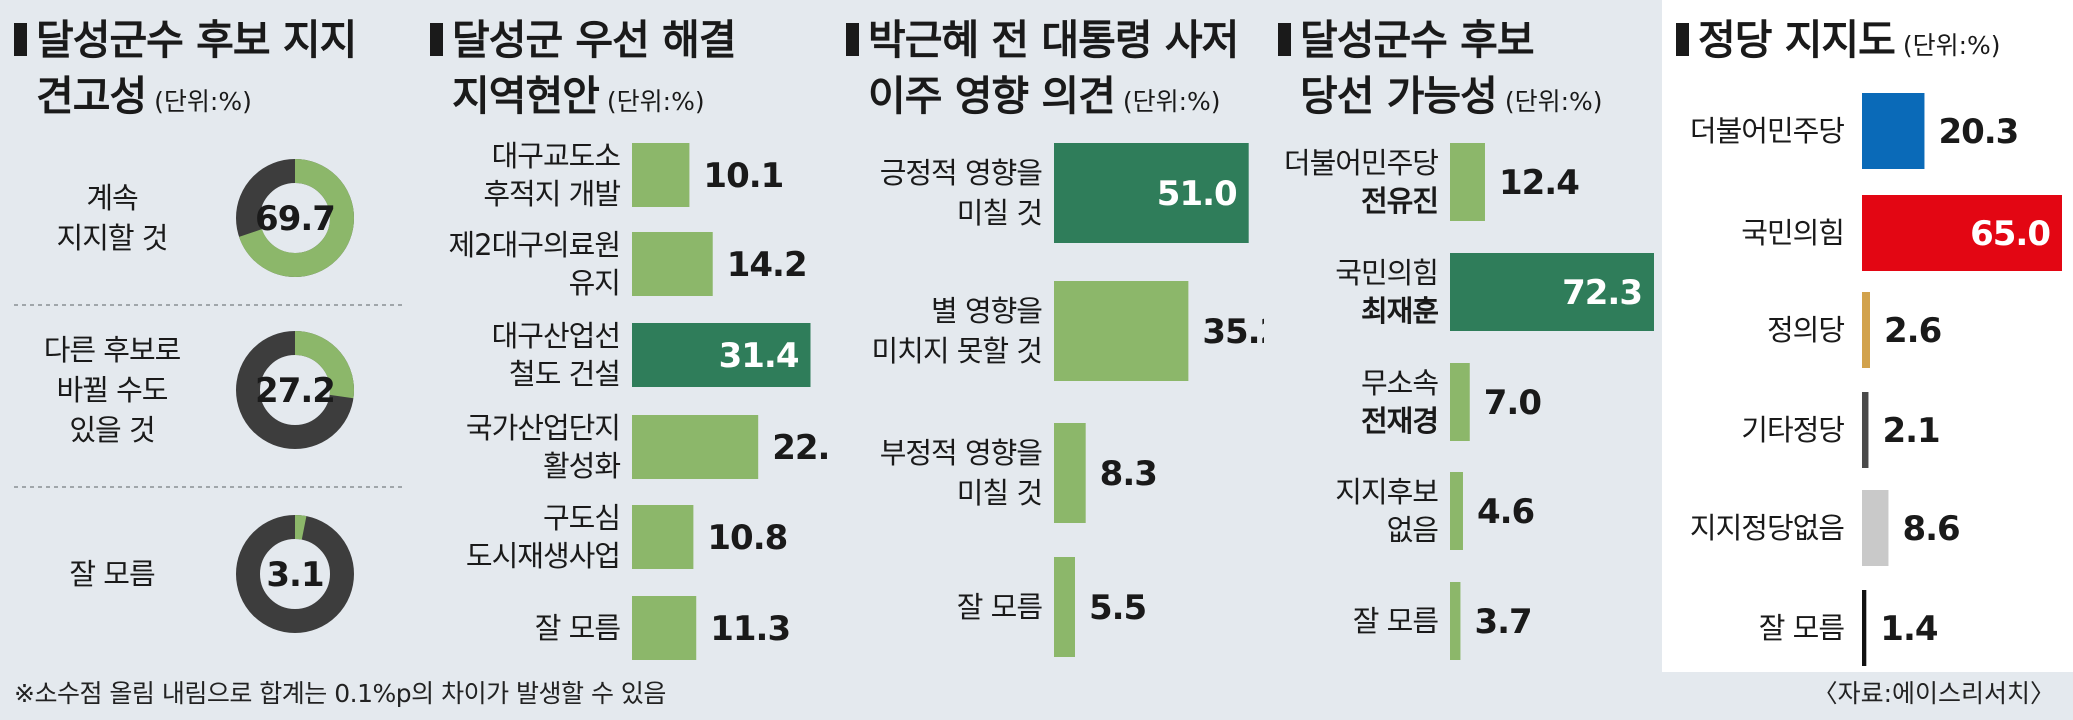 Image resolution: width=2073 pixels, height=720 pixels. Describe the element at coordinates (211, 574) in the screenshot. I see `donut-item: 3.1 잘 모름` at that location.